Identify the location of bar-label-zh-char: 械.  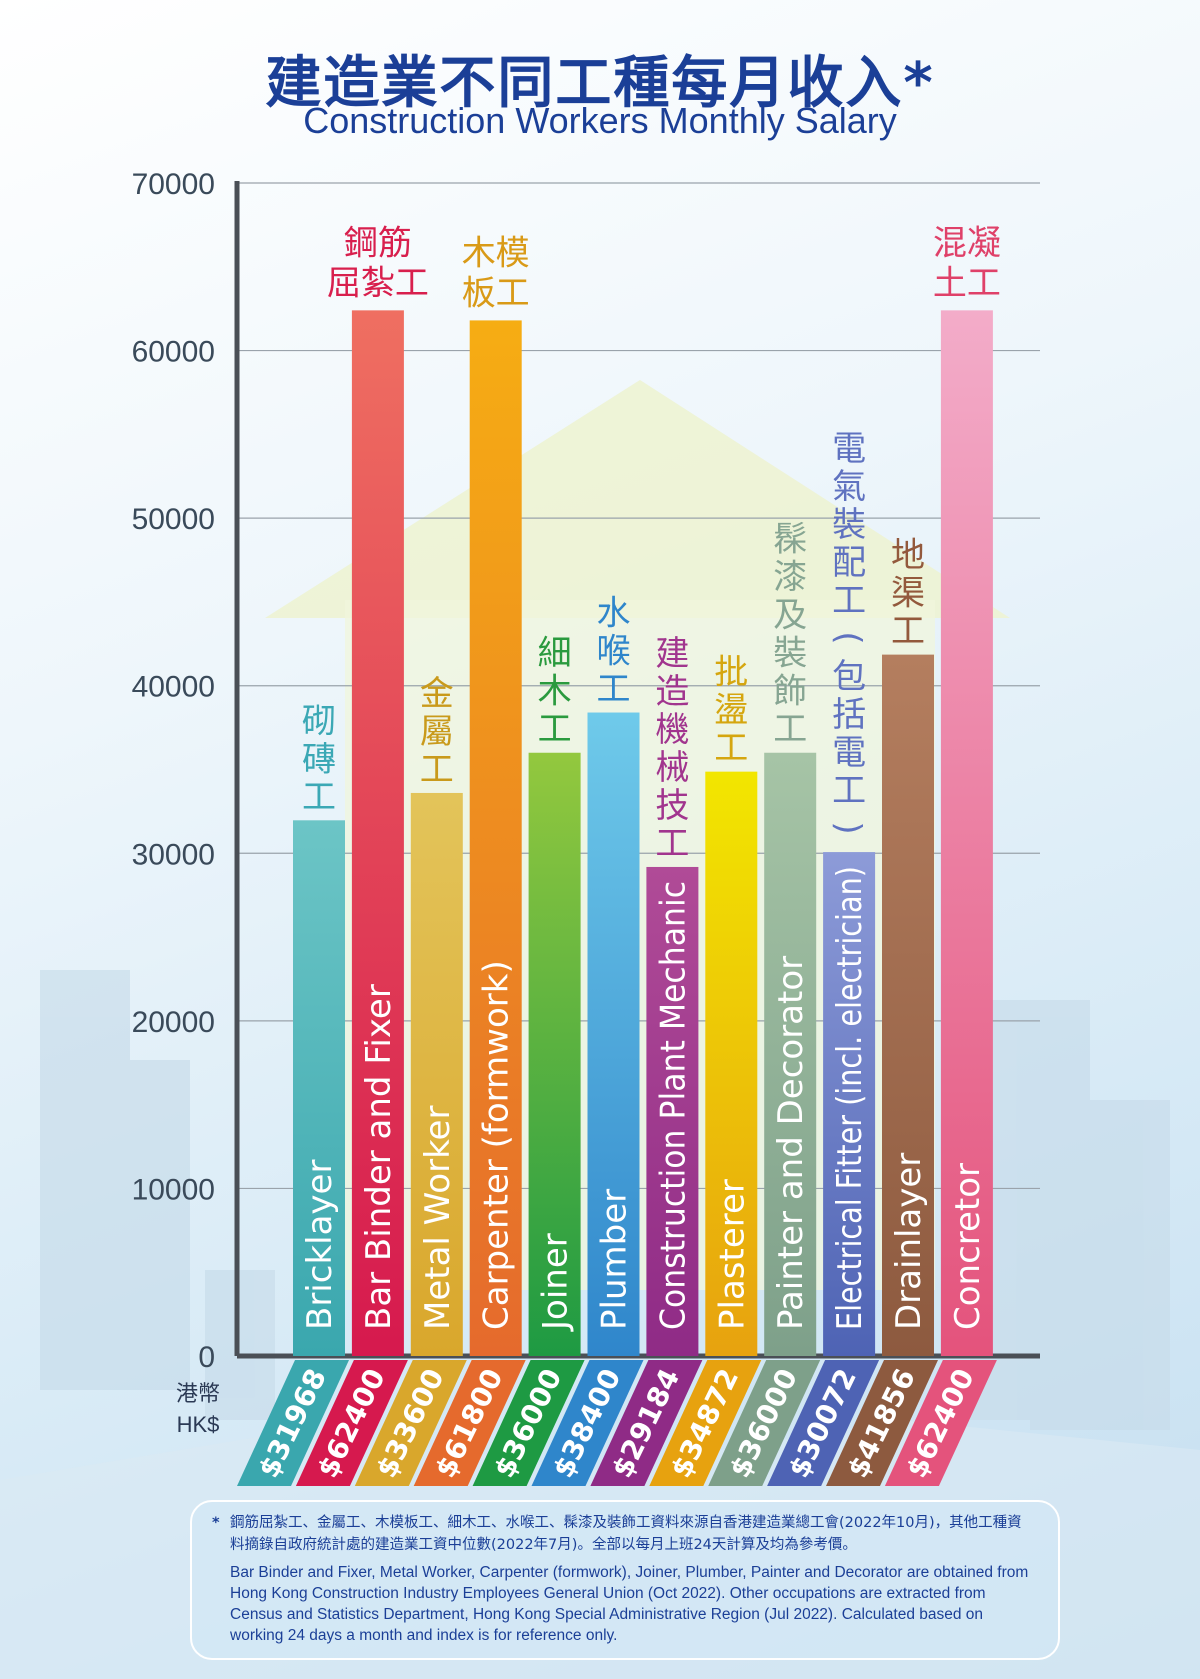
(672, 768).